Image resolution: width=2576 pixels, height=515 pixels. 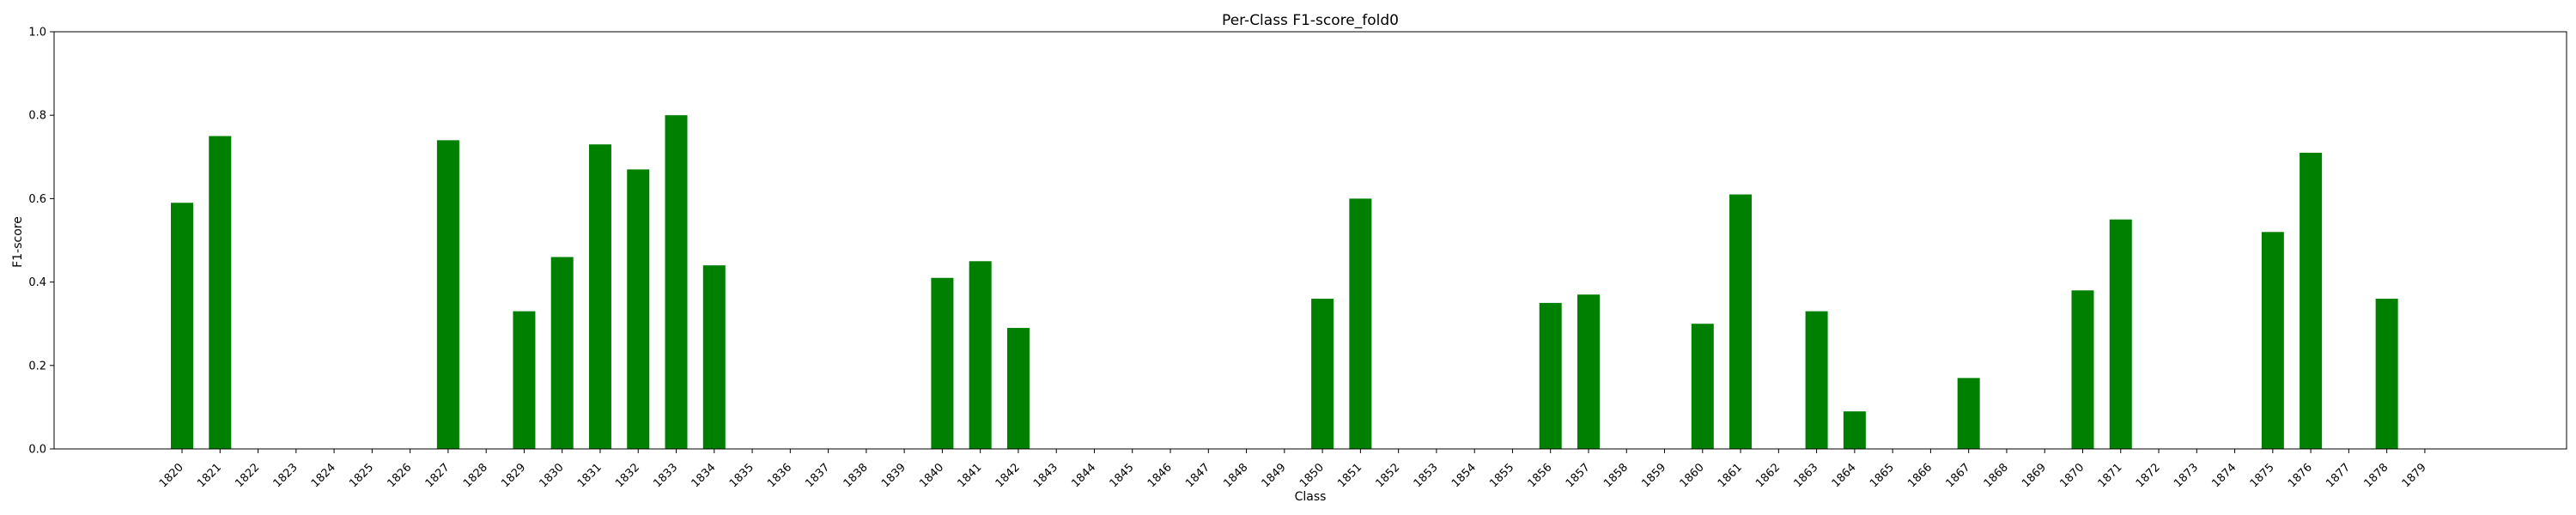 What do you see at coordinates (552, 475) in the screenshot?
I see `x-tick-label: 1830` at bounding box center [552, 475].